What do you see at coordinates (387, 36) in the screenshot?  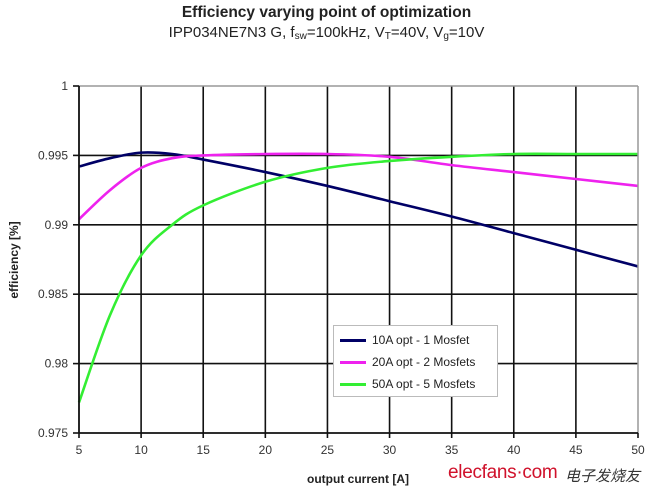 I see `subtitle-vt-sub: T` at bounding box center [387, 36].